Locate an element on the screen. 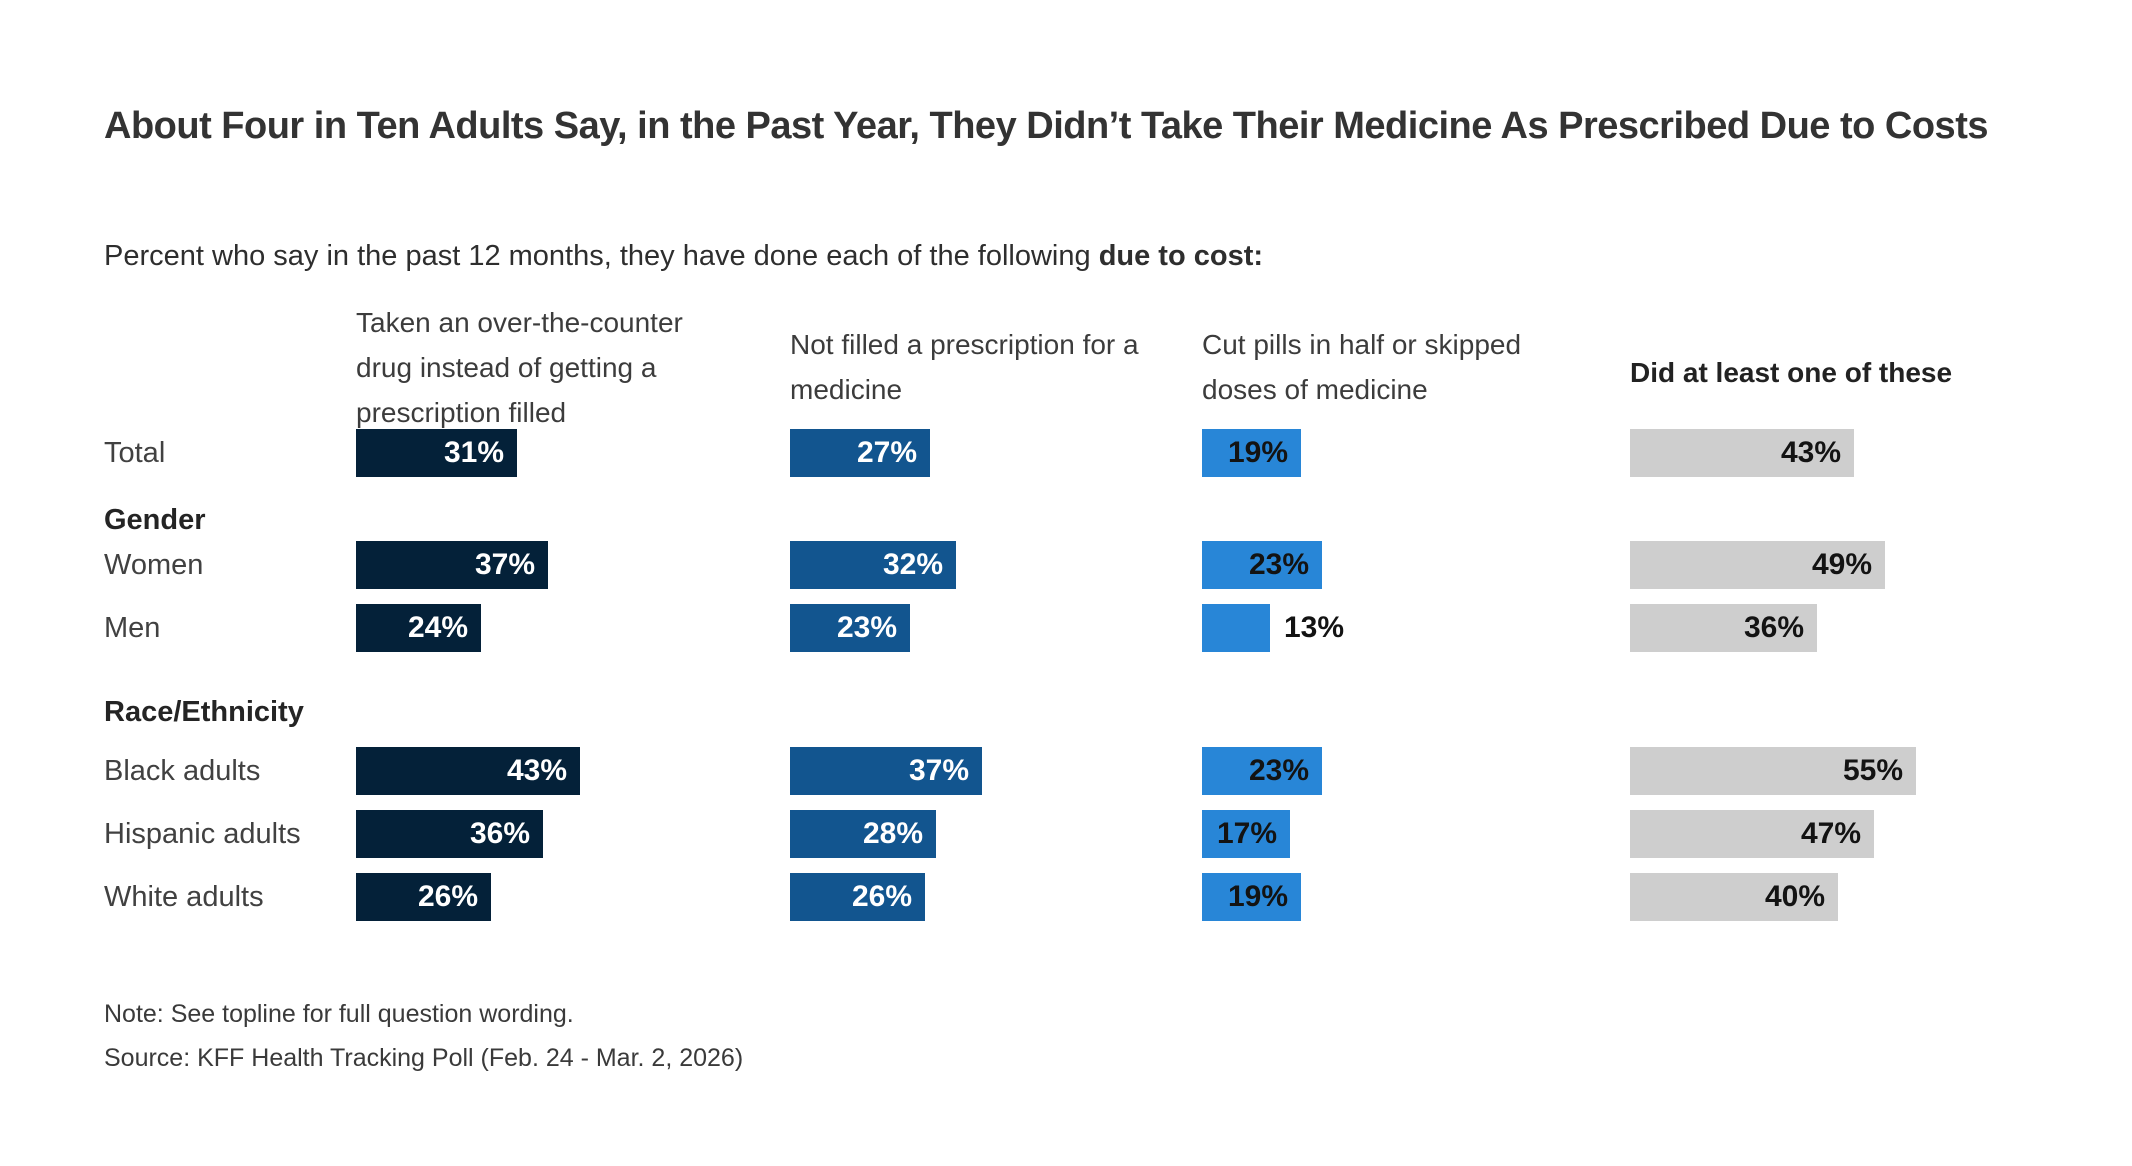 This screenshot has height=1166, width=2132. chart-subtitle-emphasis: due to cost: is located at coordinates (1181, 256).